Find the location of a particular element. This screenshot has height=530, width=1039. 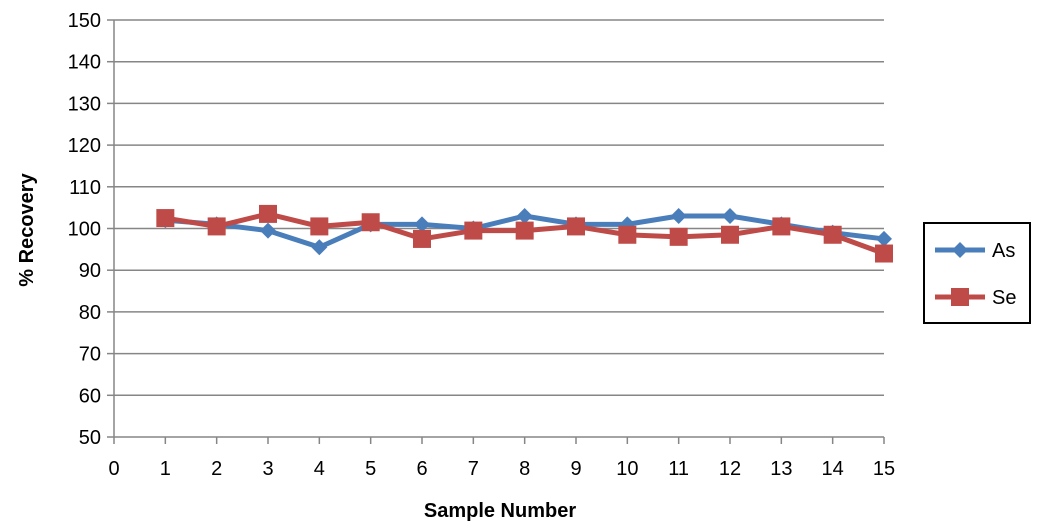

y-axis-ticks: 50 60 70 80 90 100 110 120 130 140 150 is located at coordinates (91, 229).